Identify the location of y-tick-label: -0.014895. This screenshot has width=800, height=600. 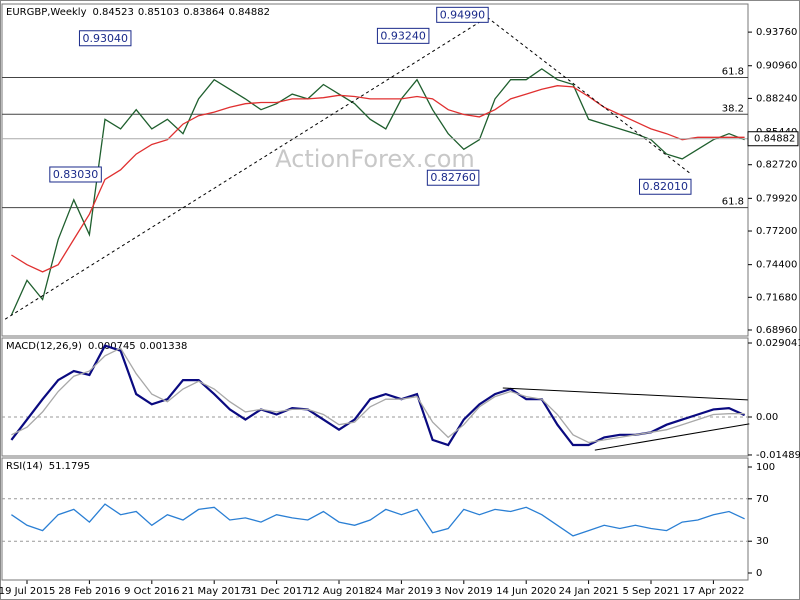
(778, 455).